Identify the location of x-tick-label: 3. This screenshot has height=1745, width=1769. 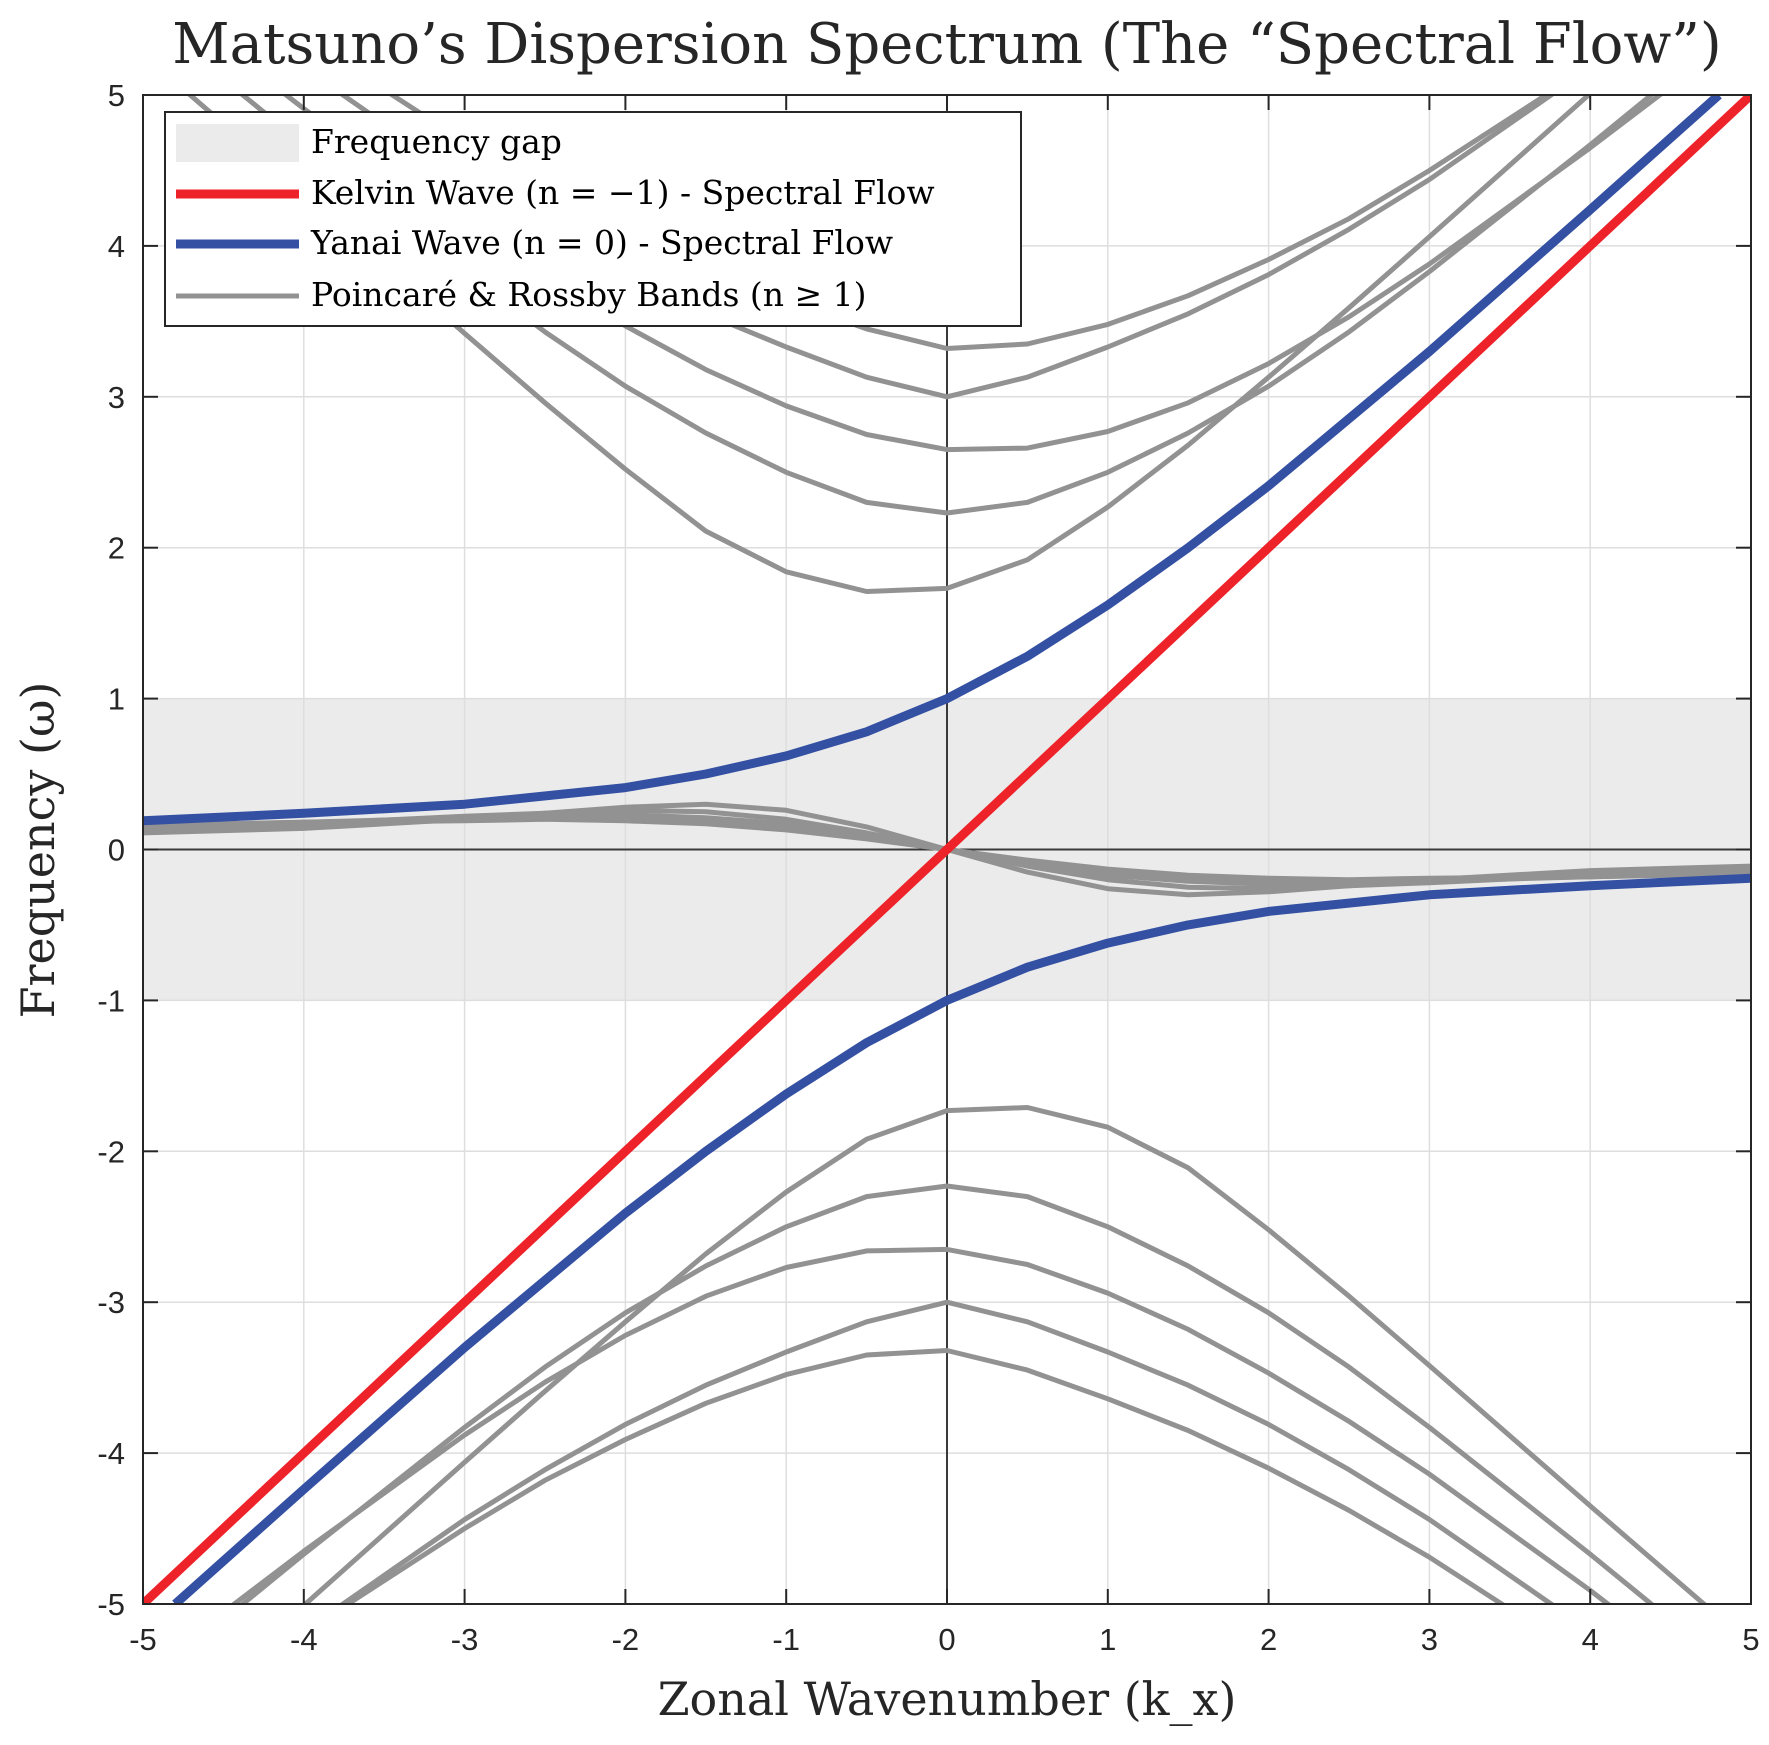
(1429, 1639).